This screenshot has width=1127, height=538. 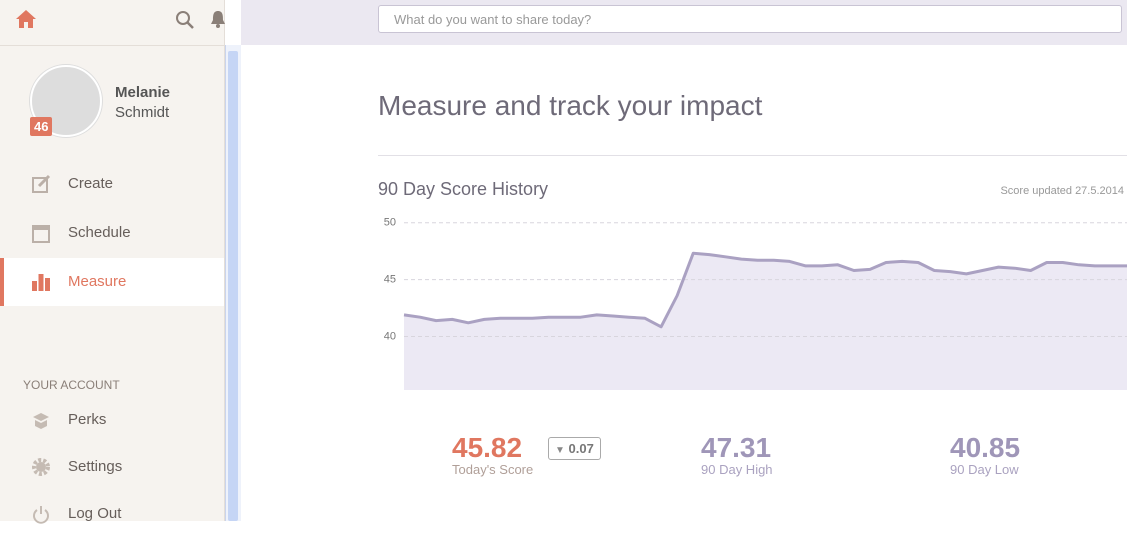 What do you see at coordinates (750, 19) in the screenshot?
I see `search-input: What do you want to share today?` at bounding box center [750, 19].